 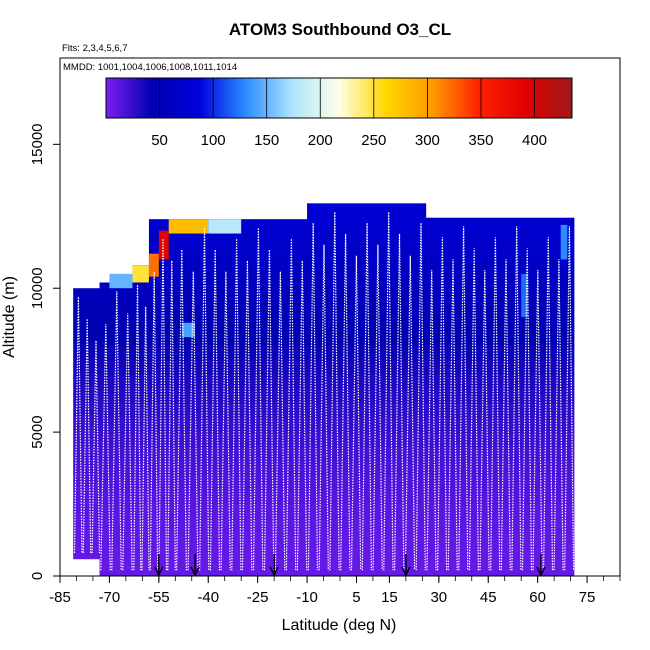 What do you see at coordinates (213, 140) in the screenshot?
I see `colorbar-tick-label: 100` at bounding box center [213, 140].